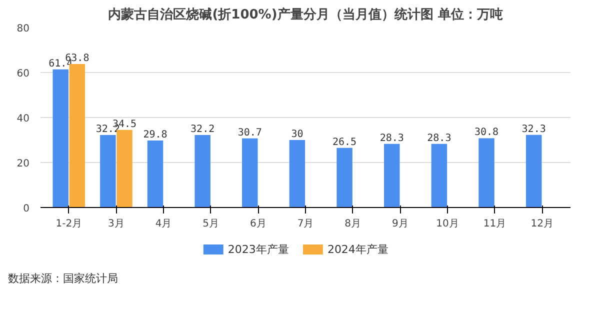  Describe the element at coordinates (23, 164) in the screenshot. I see `y-tick-label: 20` at that location.